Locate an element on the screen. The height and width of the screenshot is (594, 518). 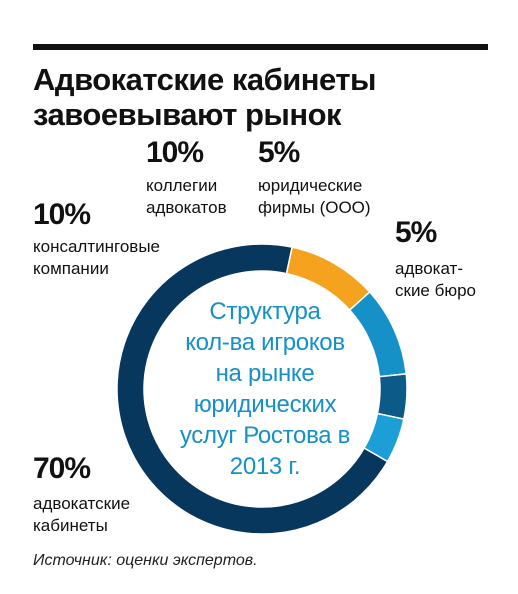
source-note: Источник: оценки экспертов. is located at coordinates (145, 560).